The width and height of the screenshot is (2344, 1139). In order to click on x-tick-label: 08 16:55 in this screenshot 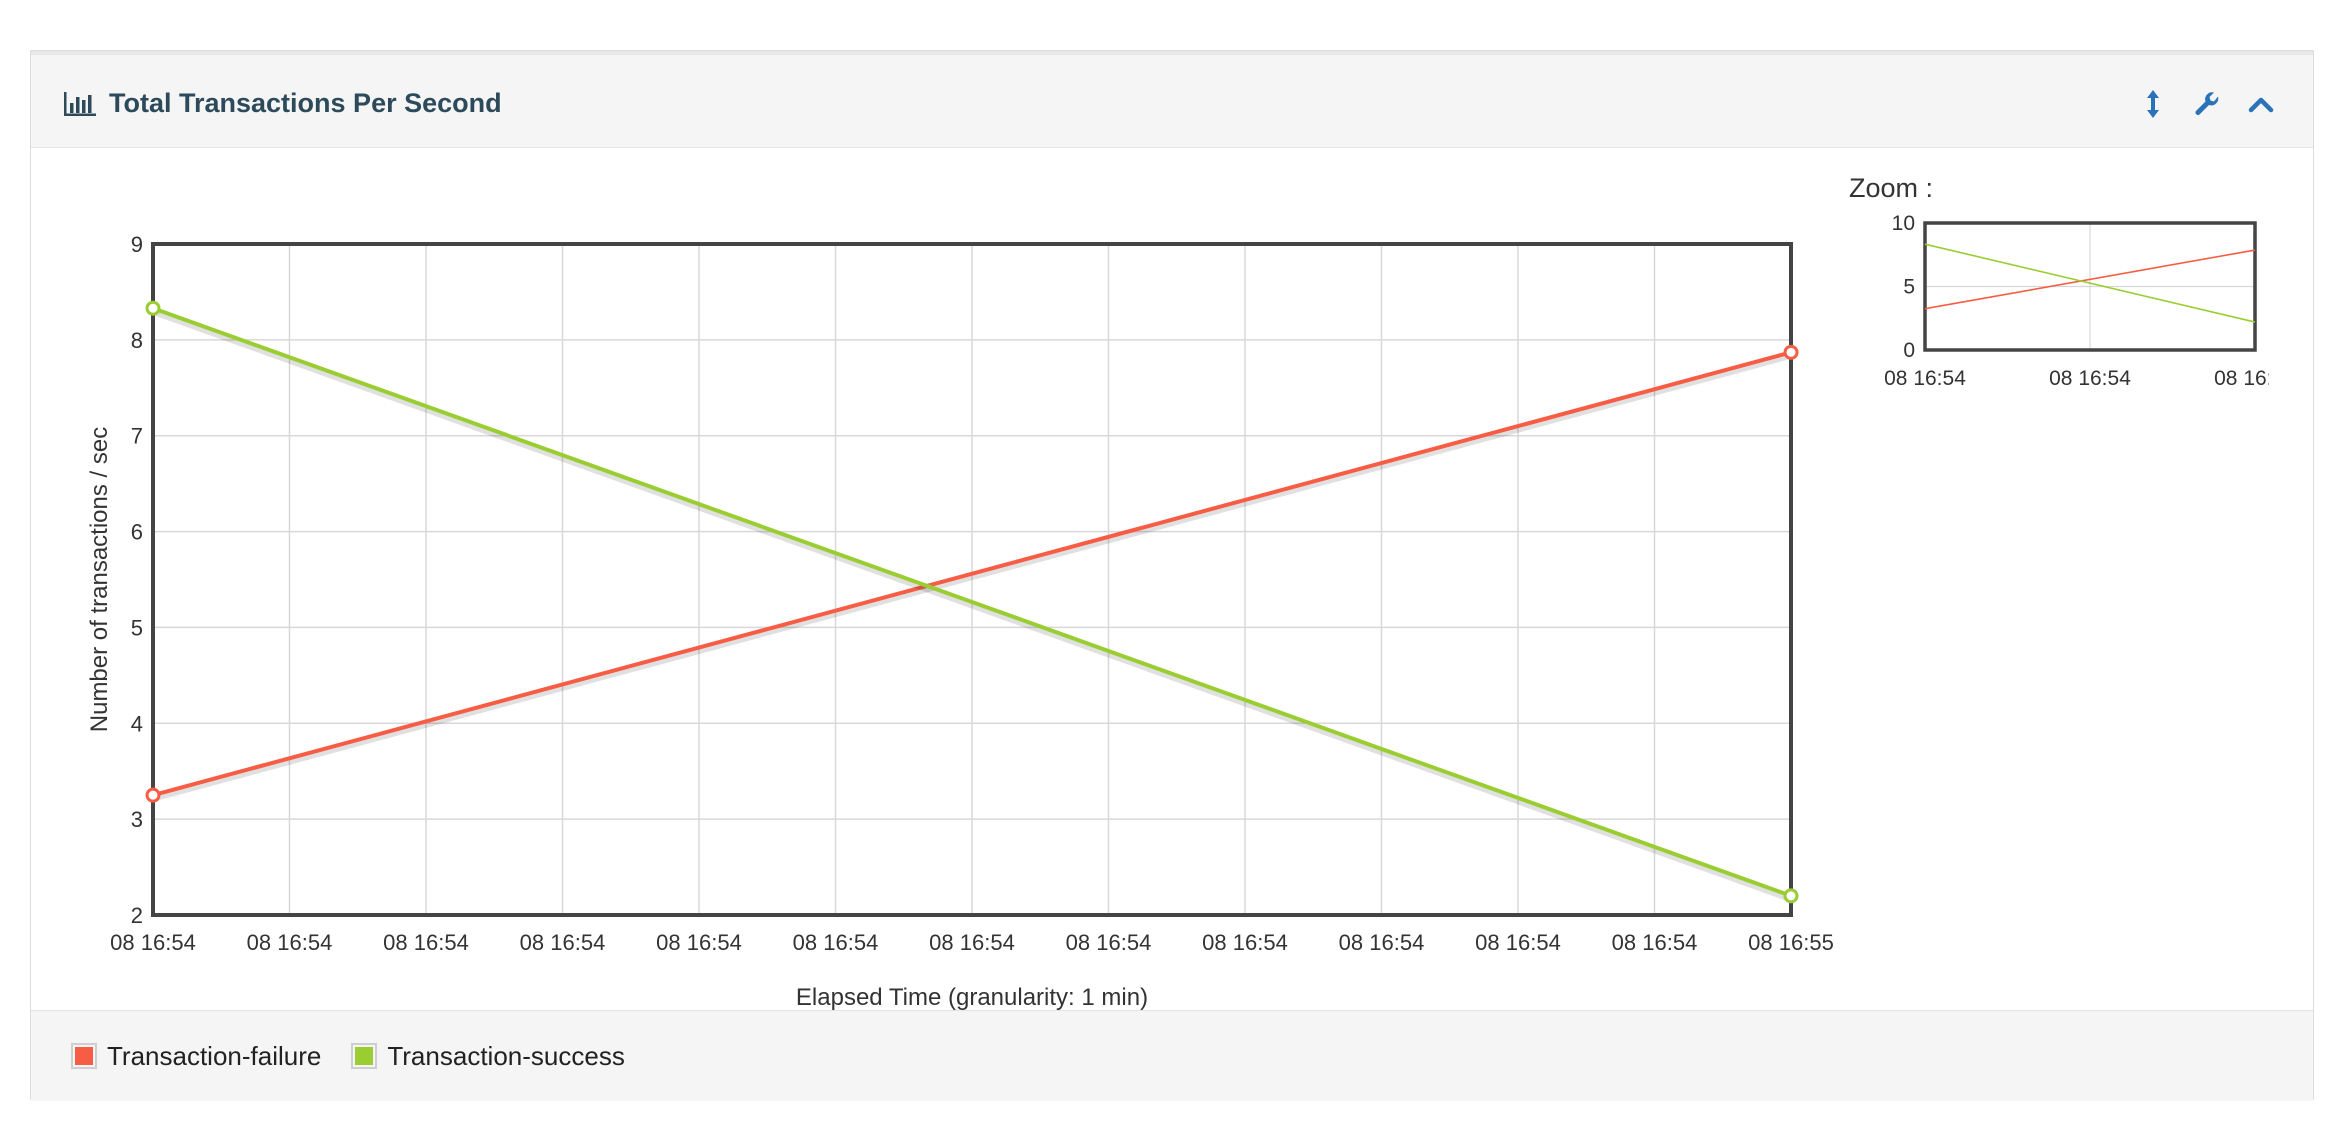, I will do `click(1791, 942)`.